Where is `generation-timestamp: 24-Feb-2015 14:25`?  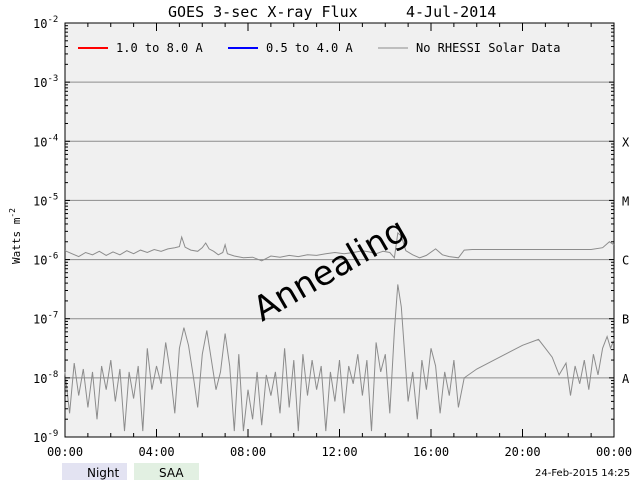 generation-timestamp: 24-Feb-2015 14:25 is located at coordinates (582, 473).